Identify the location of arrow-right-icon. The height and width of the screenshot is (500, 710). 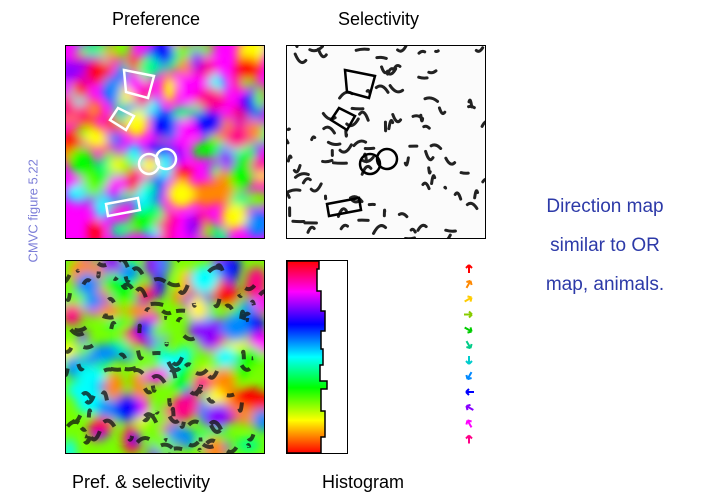
(468, 314).